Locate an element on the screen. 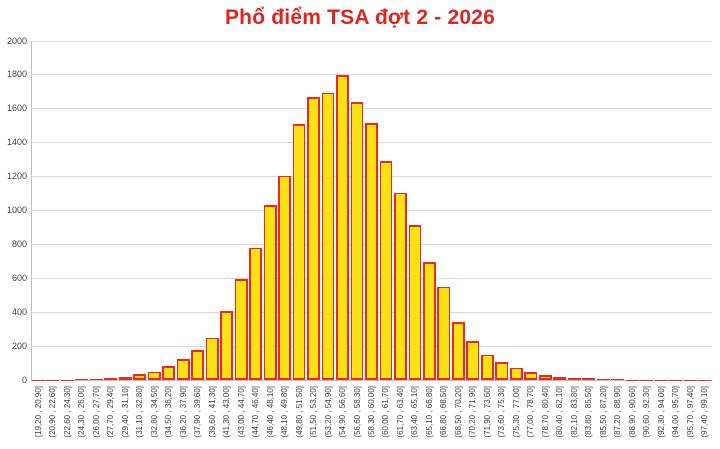 The width and height of the screenshot is (720, 449). x-axis-tick-label: (88,90 , 90,60] is located at coordinates (632, 412).